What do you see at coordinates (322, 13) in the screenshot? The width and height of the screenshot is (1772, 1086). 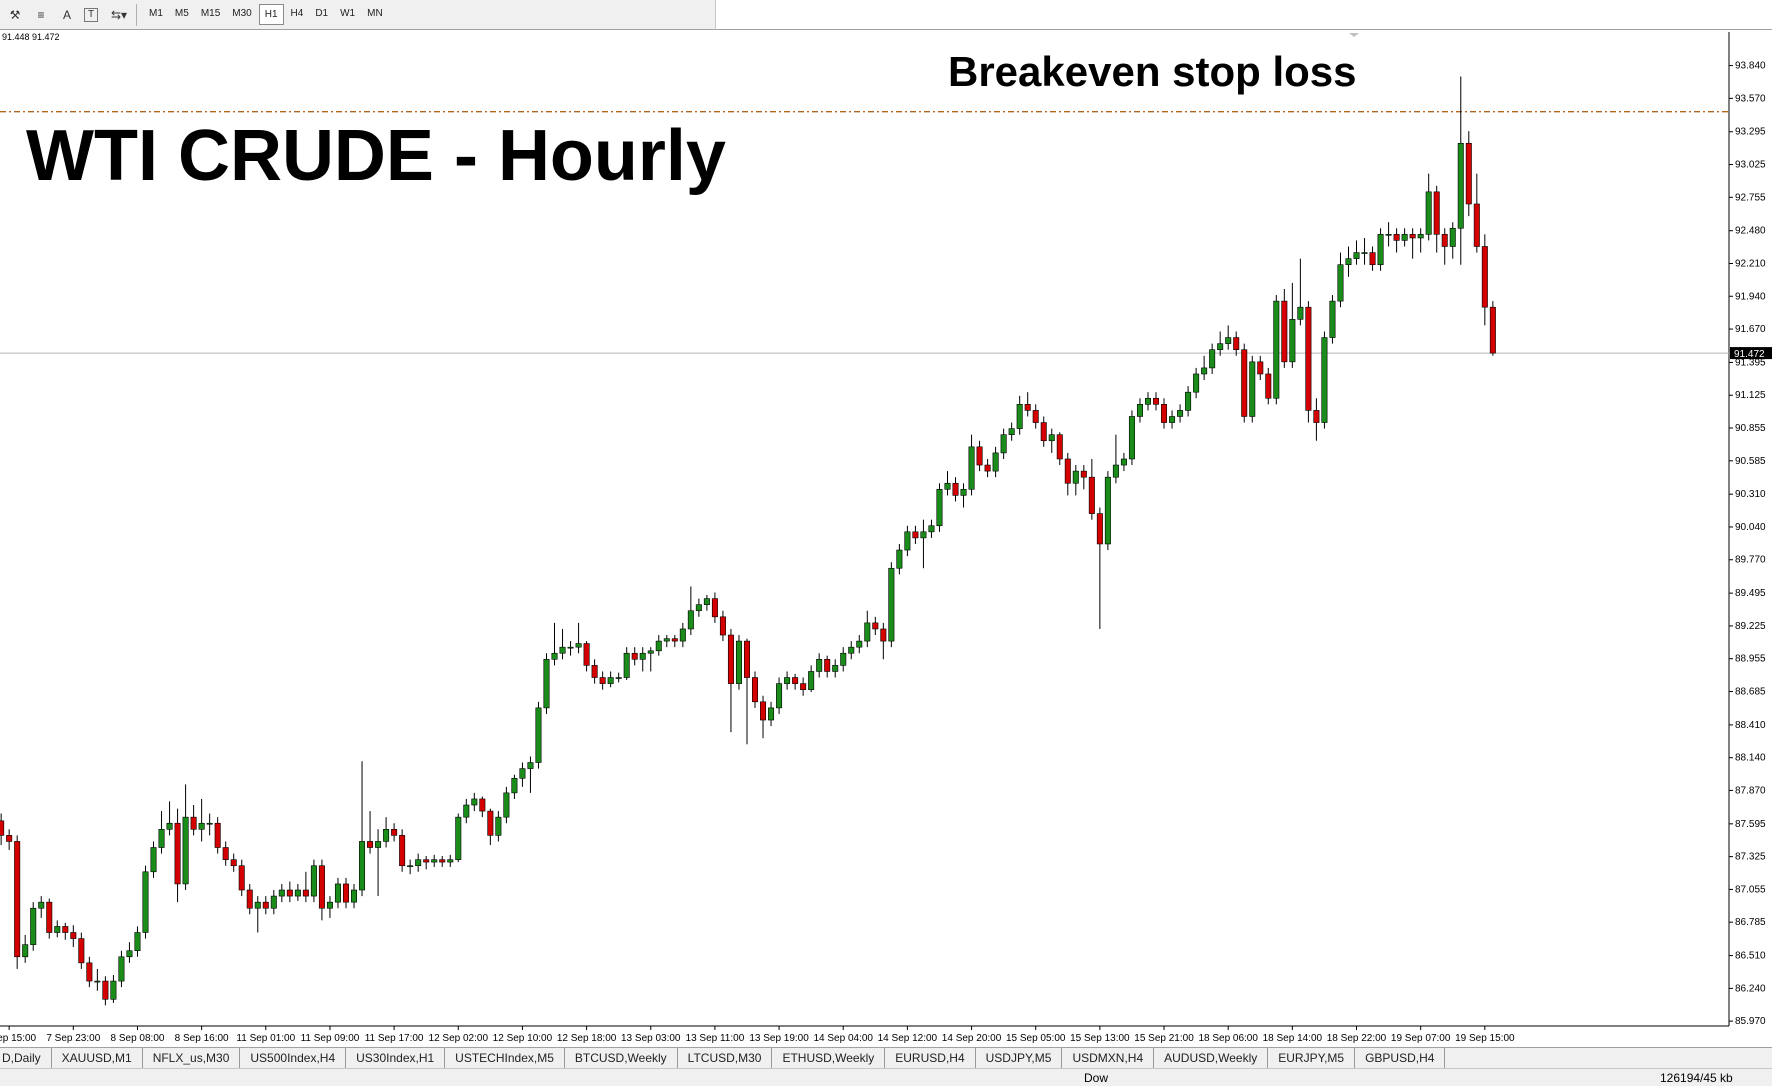 I see `timeframe-button: D1` at bounding box center [322, 13].